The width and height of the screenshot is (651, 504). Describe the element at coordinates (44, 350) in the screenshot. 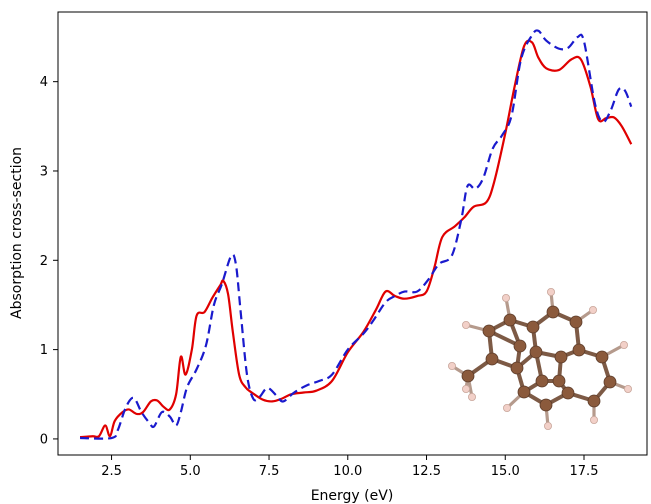

I see `y-tick-label: 1` at that location.